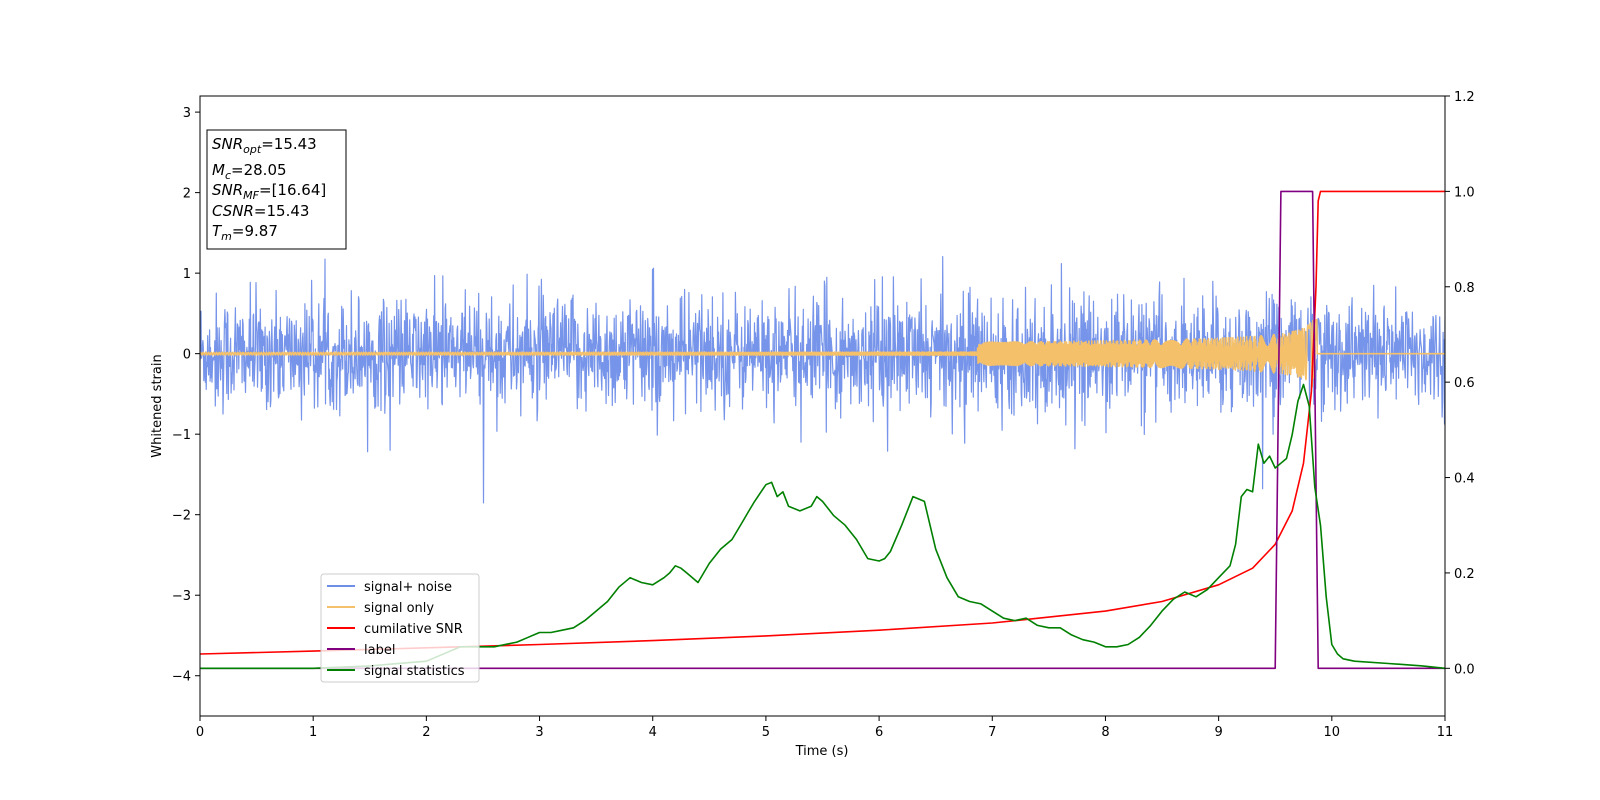 The height and width of the screenshot is (800, 1600). I want to click on info-var: CSNR, so click(233, 211).